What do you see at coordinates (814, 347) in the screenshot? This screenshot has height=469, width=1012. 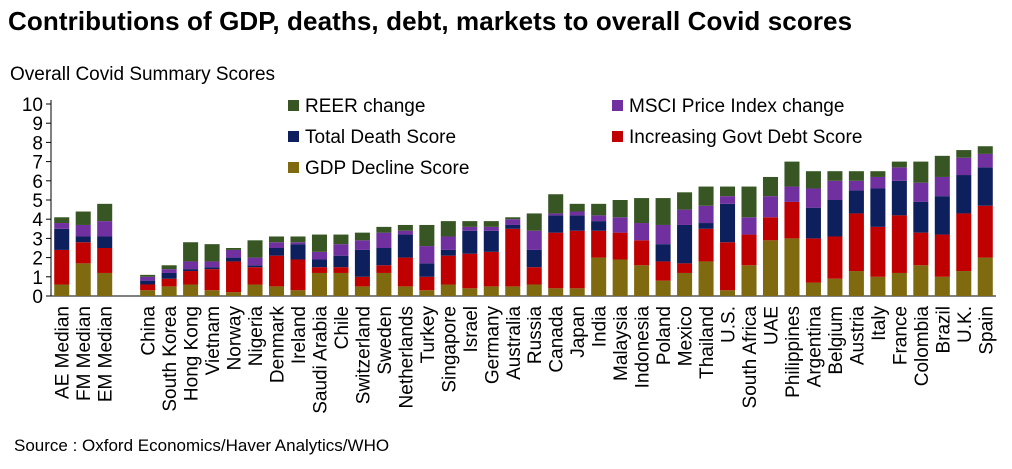 I see `x-tick-label: Argentina` at bounding box center [814, 347].